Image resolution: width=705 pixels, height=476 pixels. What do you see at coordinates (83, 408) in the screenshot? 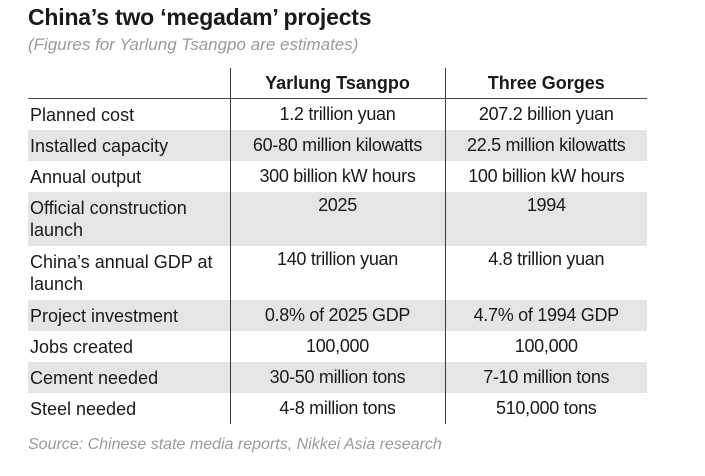
I see `row-label: Steel needed` at bounding box center [83, 408].